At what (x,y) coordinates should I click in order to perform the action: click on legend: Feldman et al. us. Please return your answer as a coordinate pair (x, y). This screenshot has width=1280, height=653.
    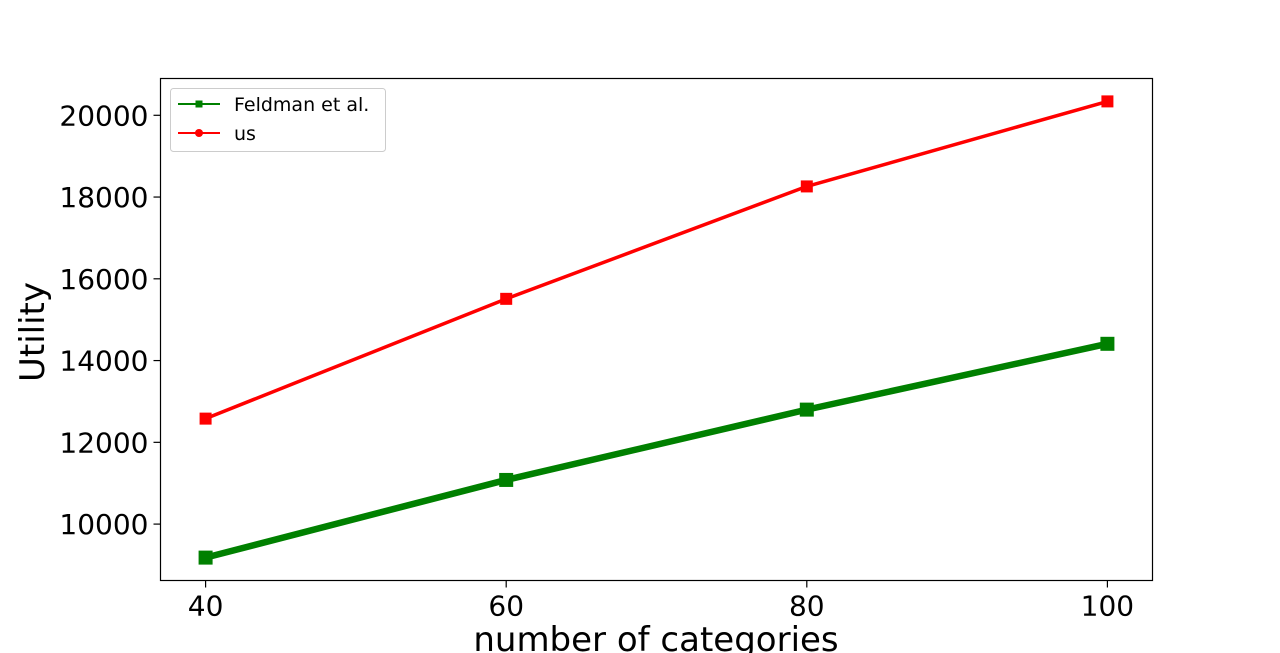
    Looking at the image, I should click on (278, 120).